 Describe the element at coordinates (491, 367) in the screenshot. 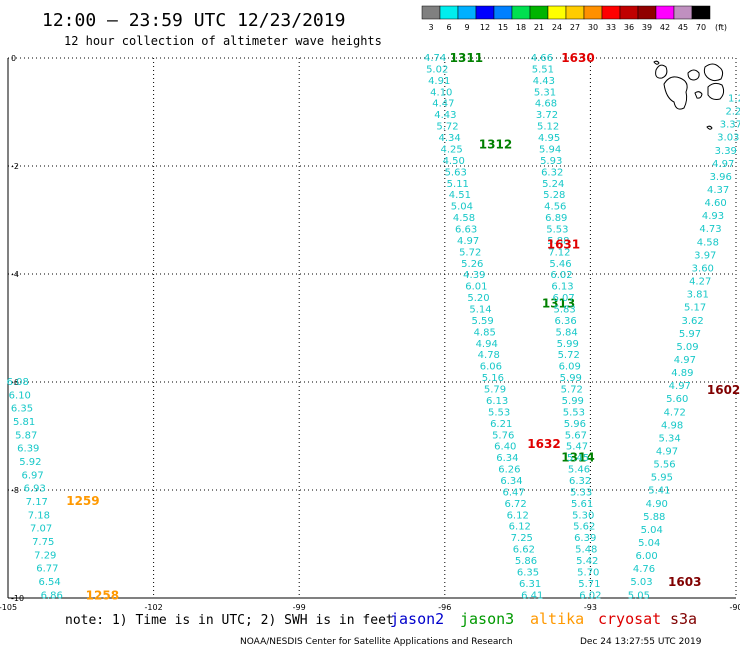

I see `wave-height-value: 6.06` at that location.